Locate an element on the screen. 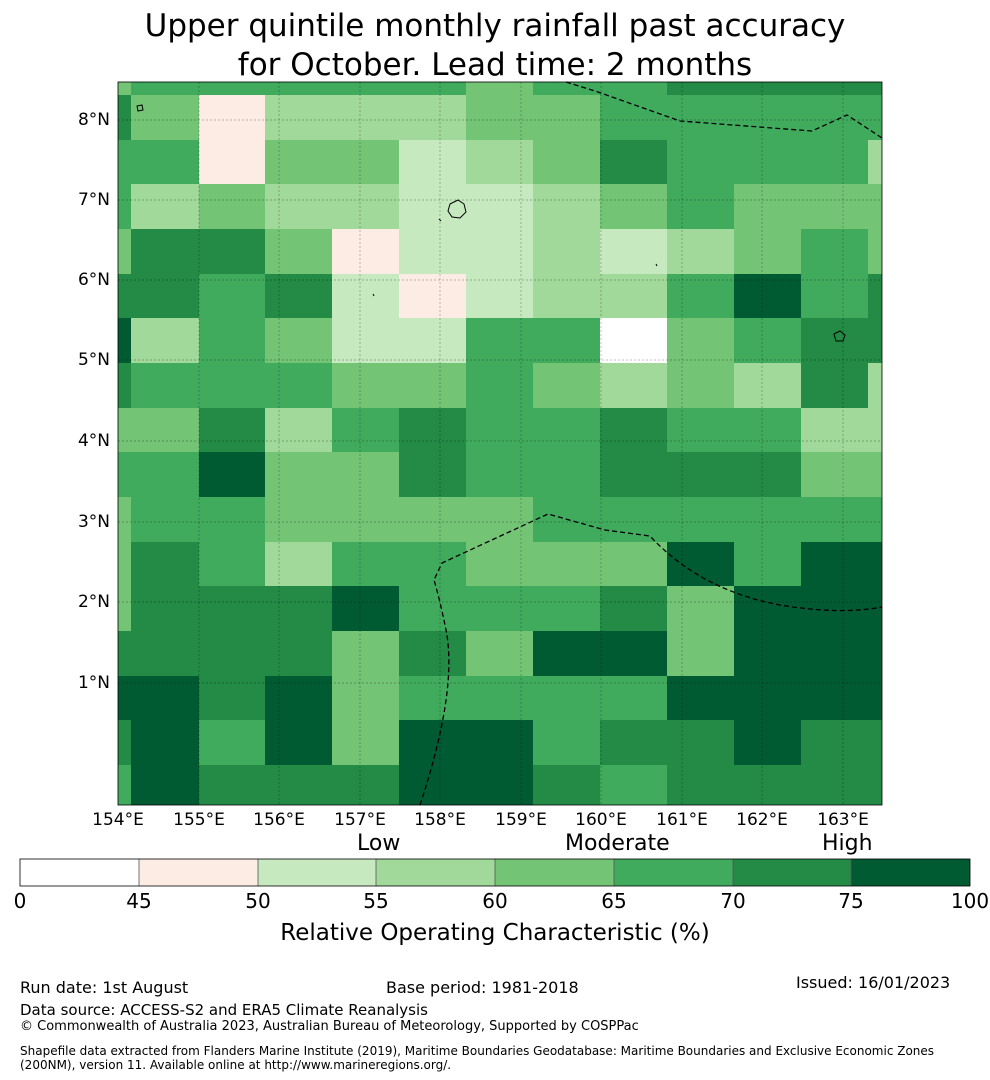  atoll-north-west is located at coordinates (140, 108).